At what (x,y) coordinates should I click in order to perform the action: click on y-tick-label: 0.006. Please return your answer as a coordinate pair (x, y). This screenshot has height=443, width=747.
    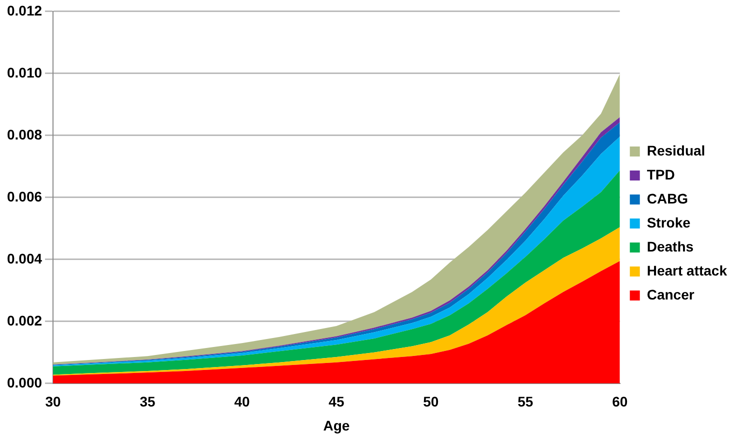
    Looking at the image, I should click on (24, 196).